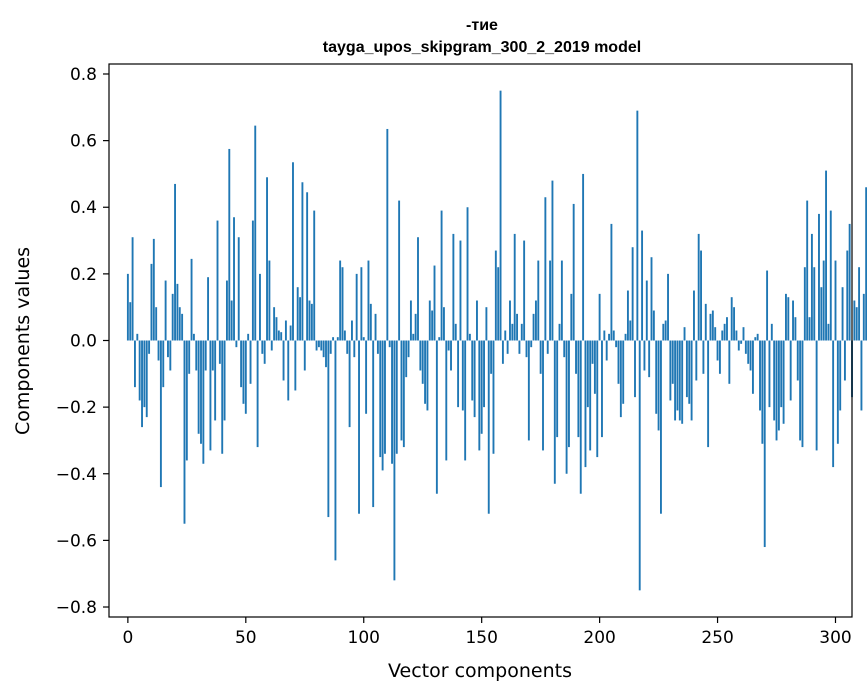 This screenshot has height=696, width=867. What do you see at coordinates (246, 638) in the screenshot?
I see `x-tick-label: 50` at bounding box center [246, 638].